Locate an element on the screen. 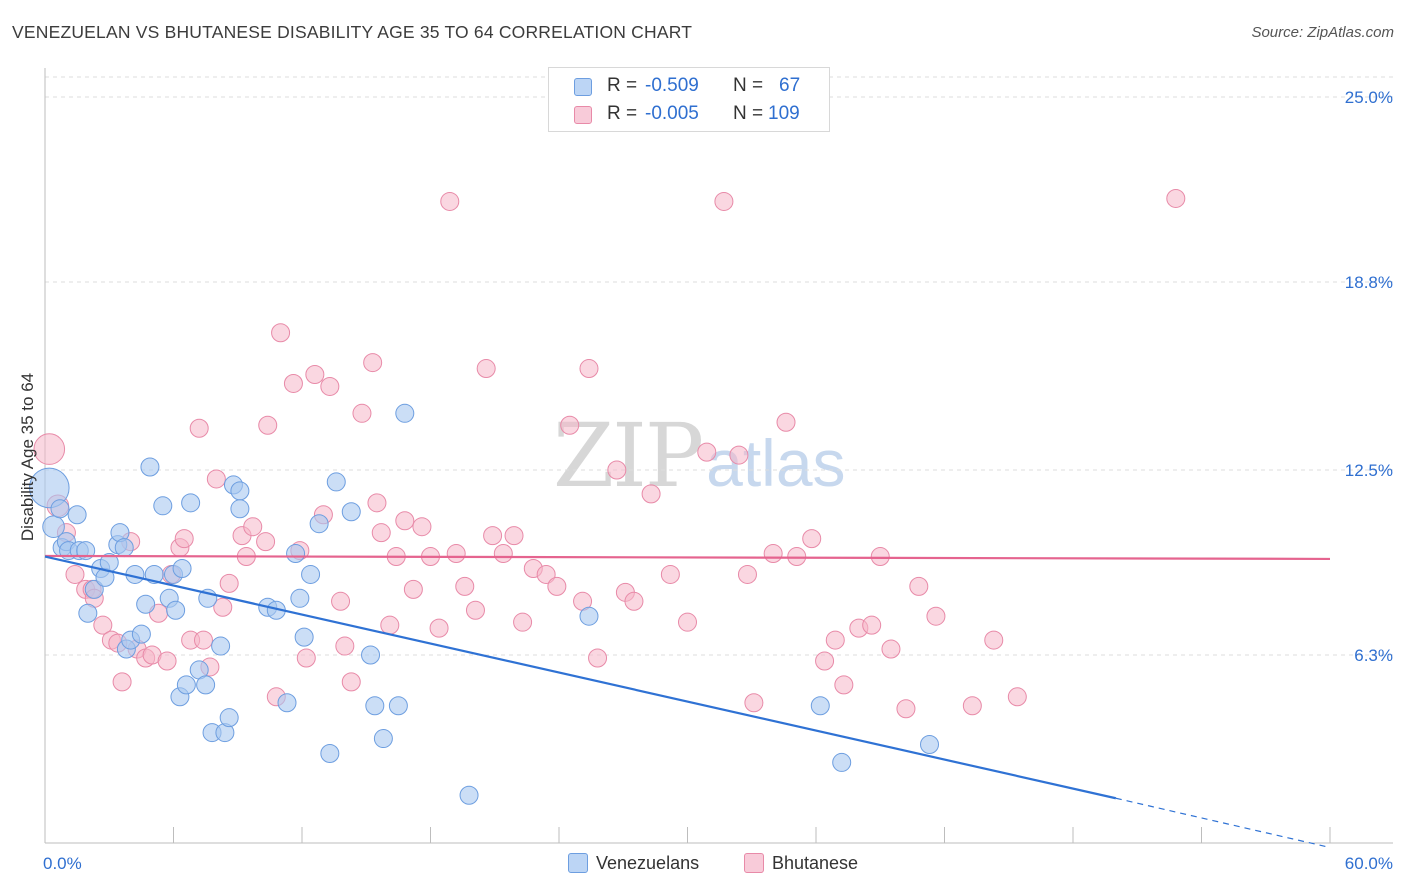 This screenshot has height=892, width=1406. y-tick-label: 12.5% is located at coordinates (1369, 470).